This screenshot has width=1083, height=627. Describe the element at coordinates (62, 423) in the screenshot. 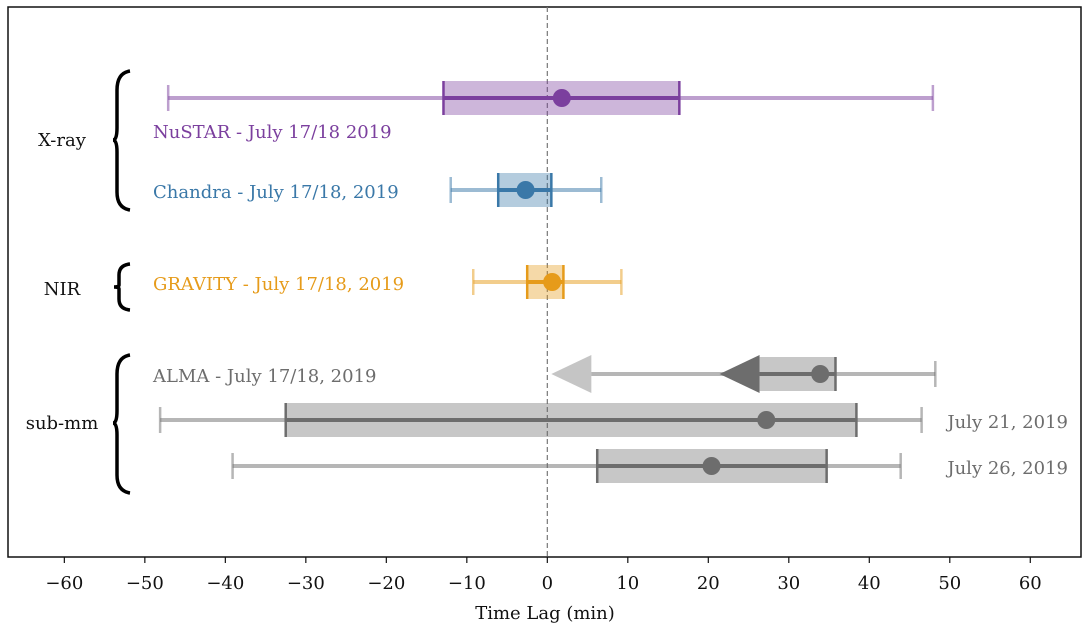

I see `group-label: sub-mm` at that location.